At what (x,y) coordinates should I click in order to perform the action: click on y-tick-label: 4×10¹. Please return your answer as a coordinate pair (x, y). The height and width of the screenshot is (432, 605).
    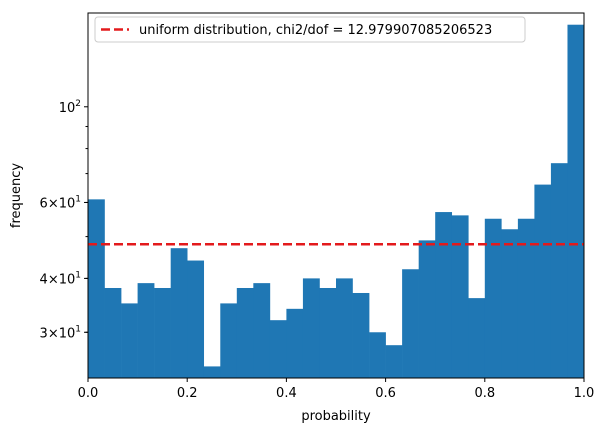
    Looking at the image, I should click on (60, 278).